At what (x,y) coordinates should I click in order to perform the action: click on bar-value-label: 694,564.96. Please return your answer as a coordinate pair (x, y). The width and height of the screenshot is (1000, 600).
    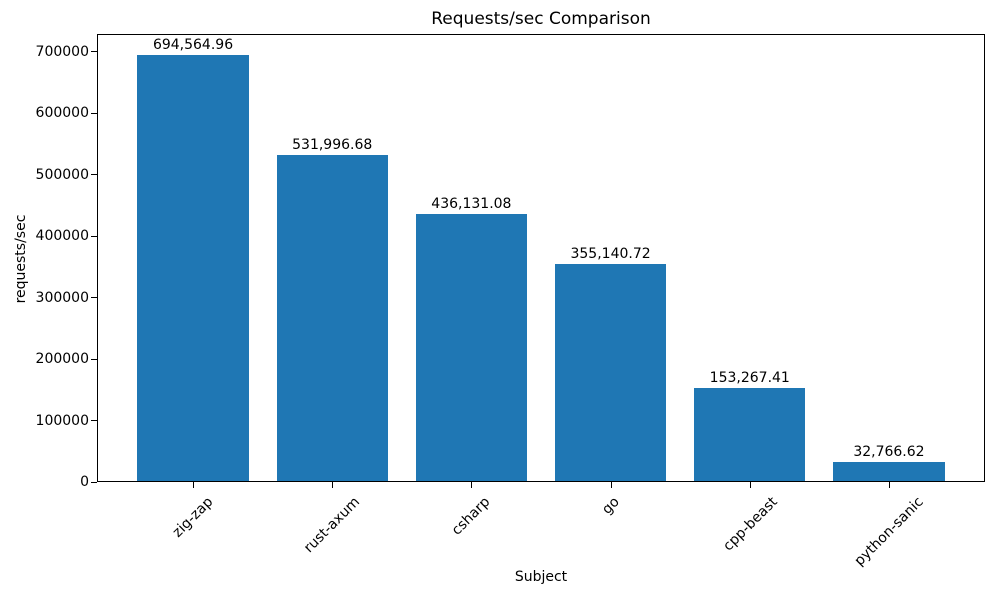
    Looking at the image, I should click on (193, 45).